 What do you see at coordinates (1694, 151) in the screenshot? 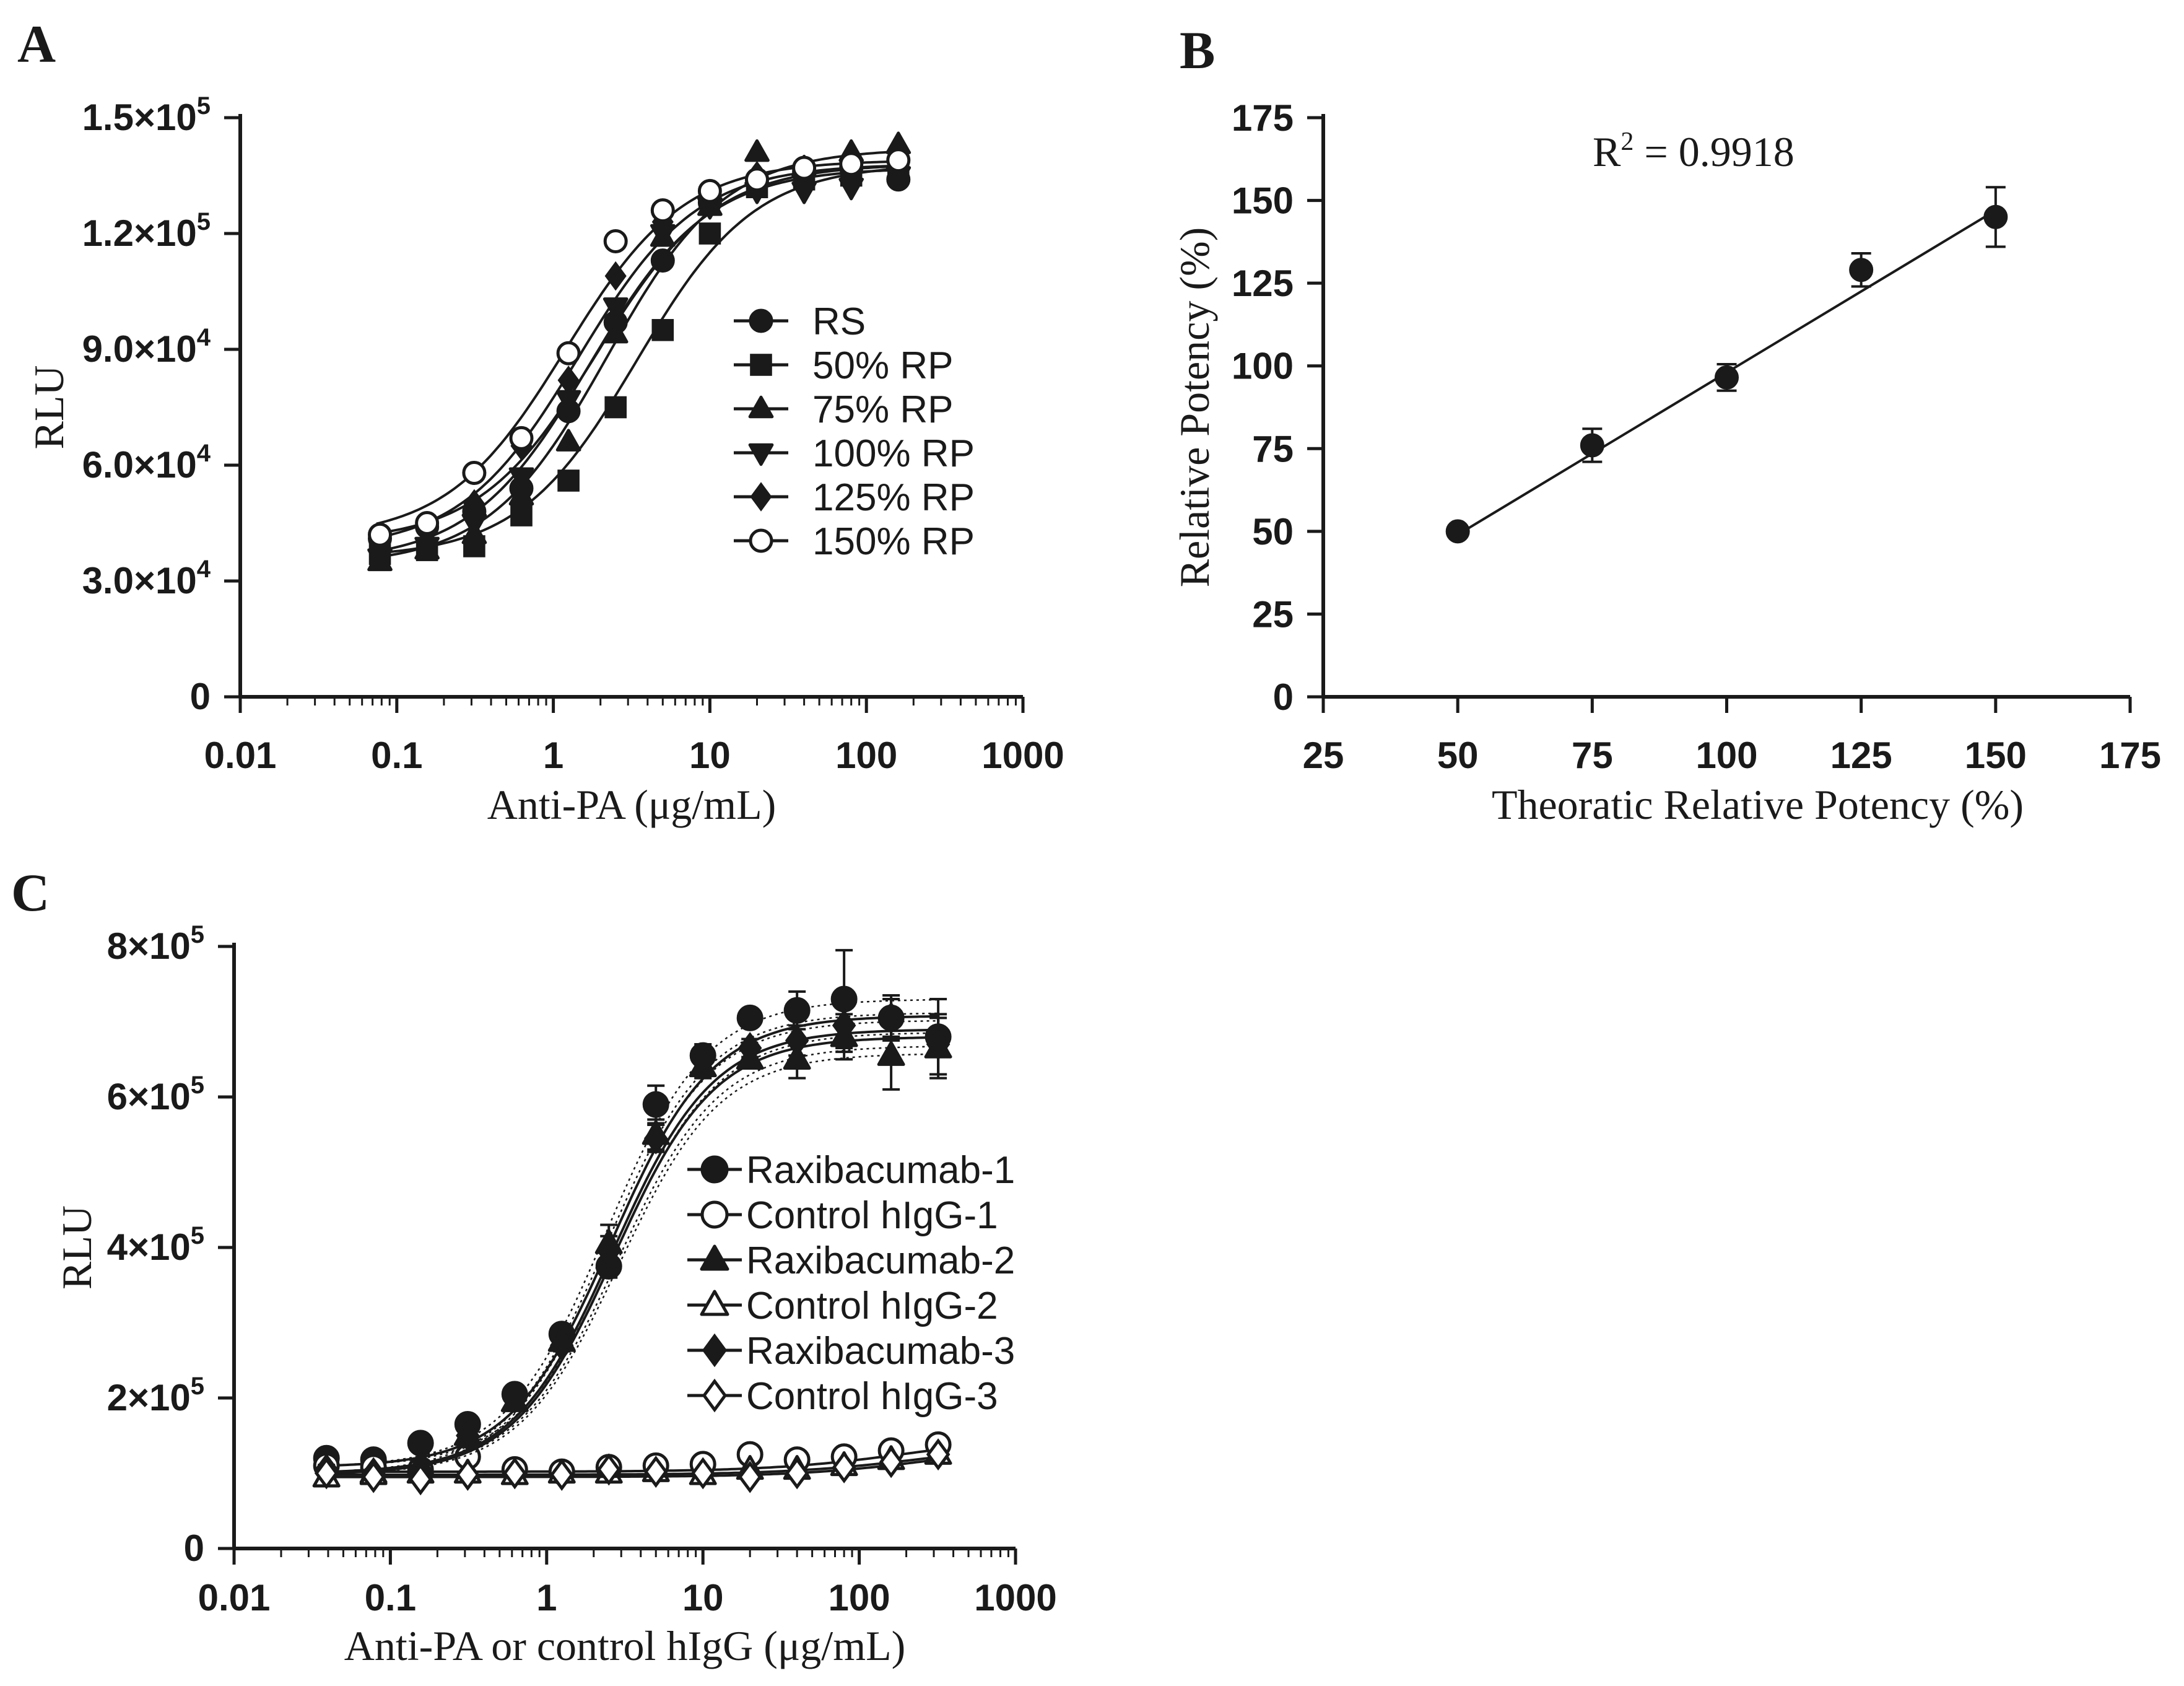
I see `r-squared-annotation: R2 = 0.9918` at bounding box center [1694, 151].